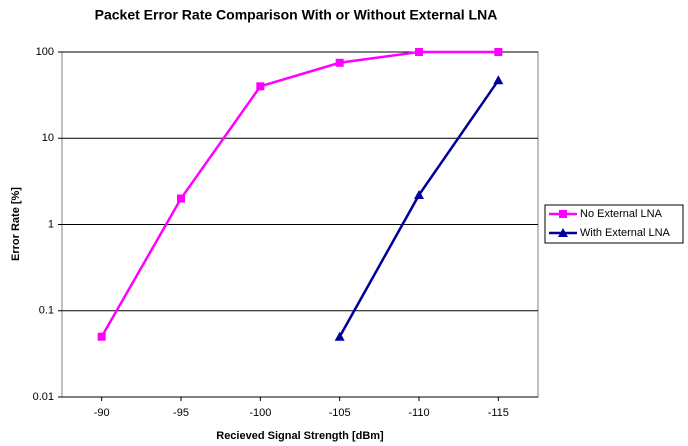 Image resolution: width=688 pixels, height=446 pixels. I want to click on x-tick-label: -105, so click(340, 413).